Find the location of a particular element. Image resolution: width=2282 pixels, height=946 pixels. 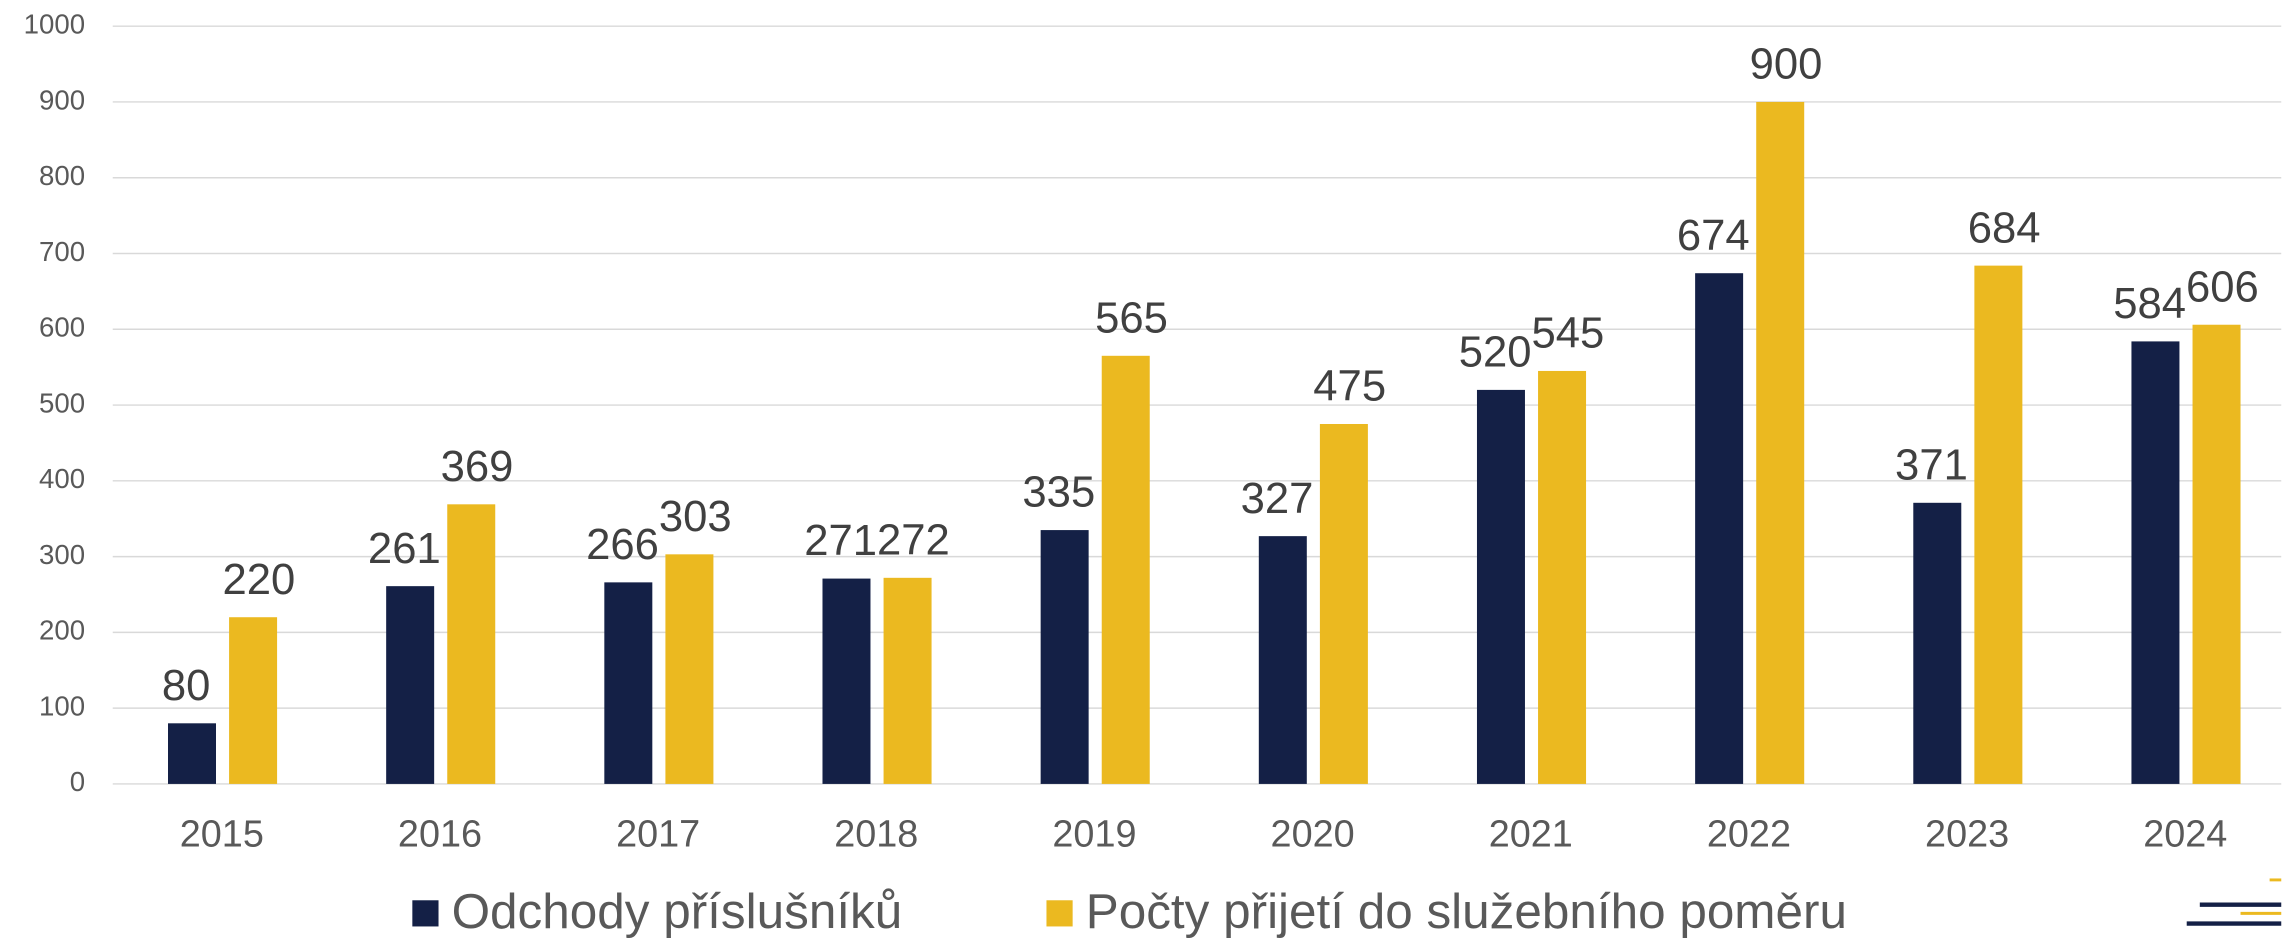

legend-label: Počty přijetí do služebního poměru is located at coordinates (1466, 911).